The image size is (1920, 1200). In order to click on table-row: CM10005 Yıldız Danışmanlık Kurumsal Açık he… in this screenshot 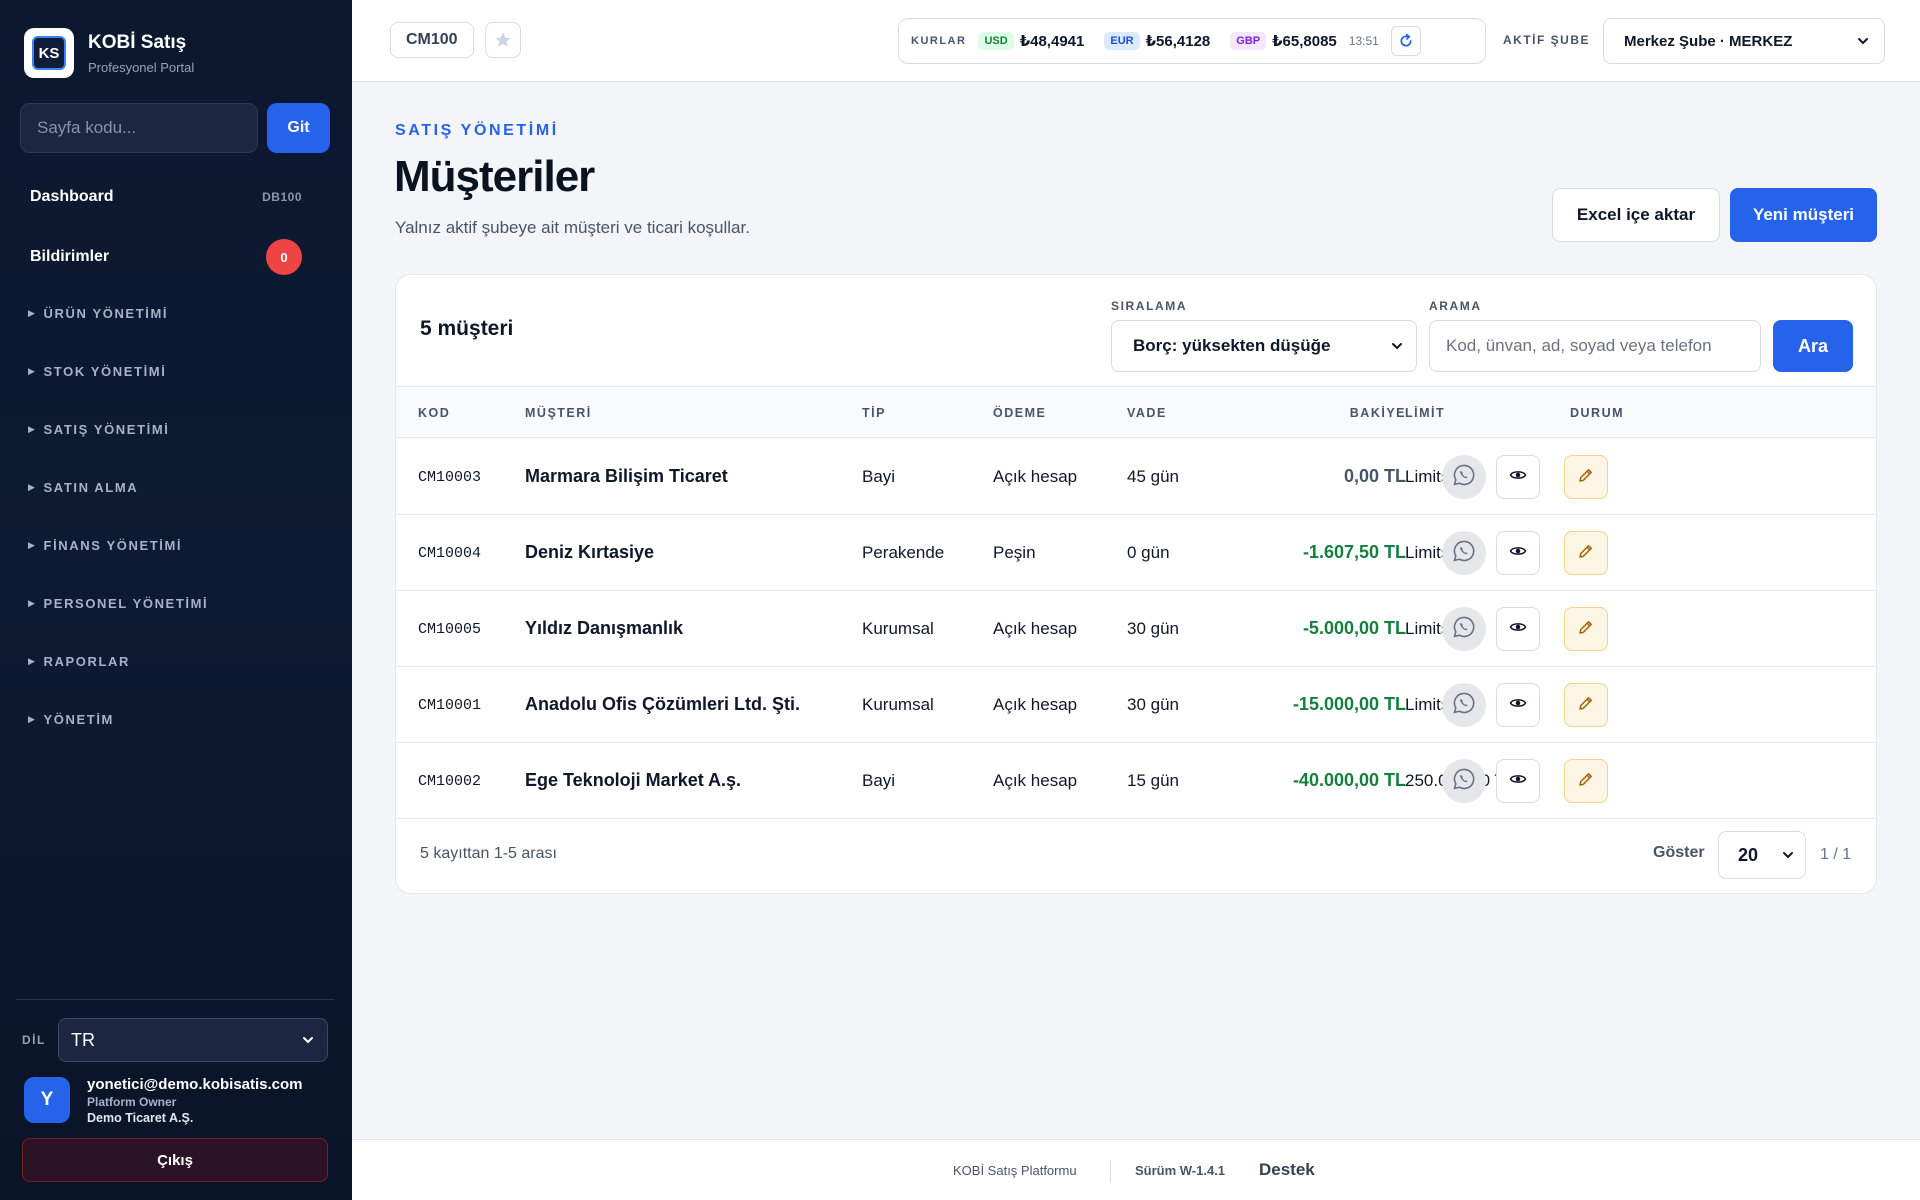, I will do `click(1136, 629)`.